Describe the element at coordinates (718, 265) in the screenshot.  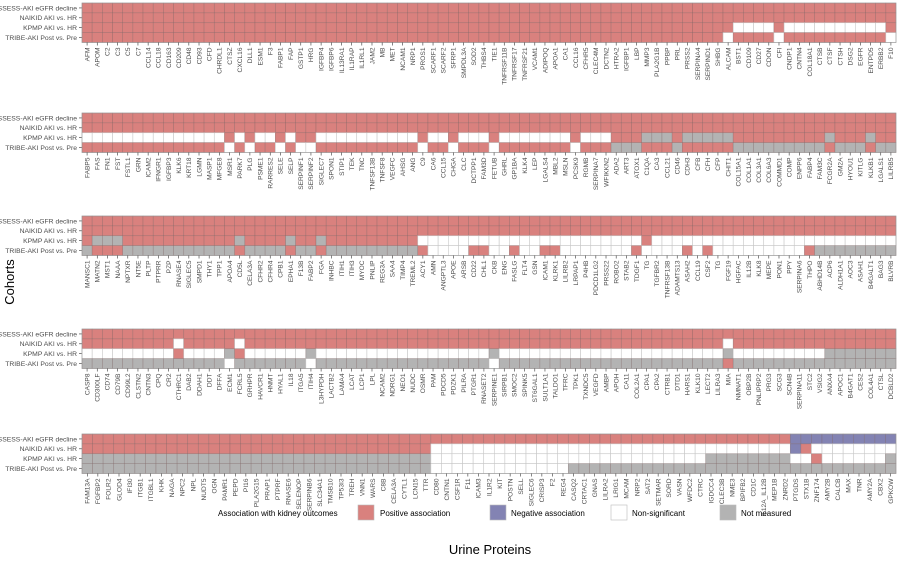
I see `protein-label: TG` at that location.